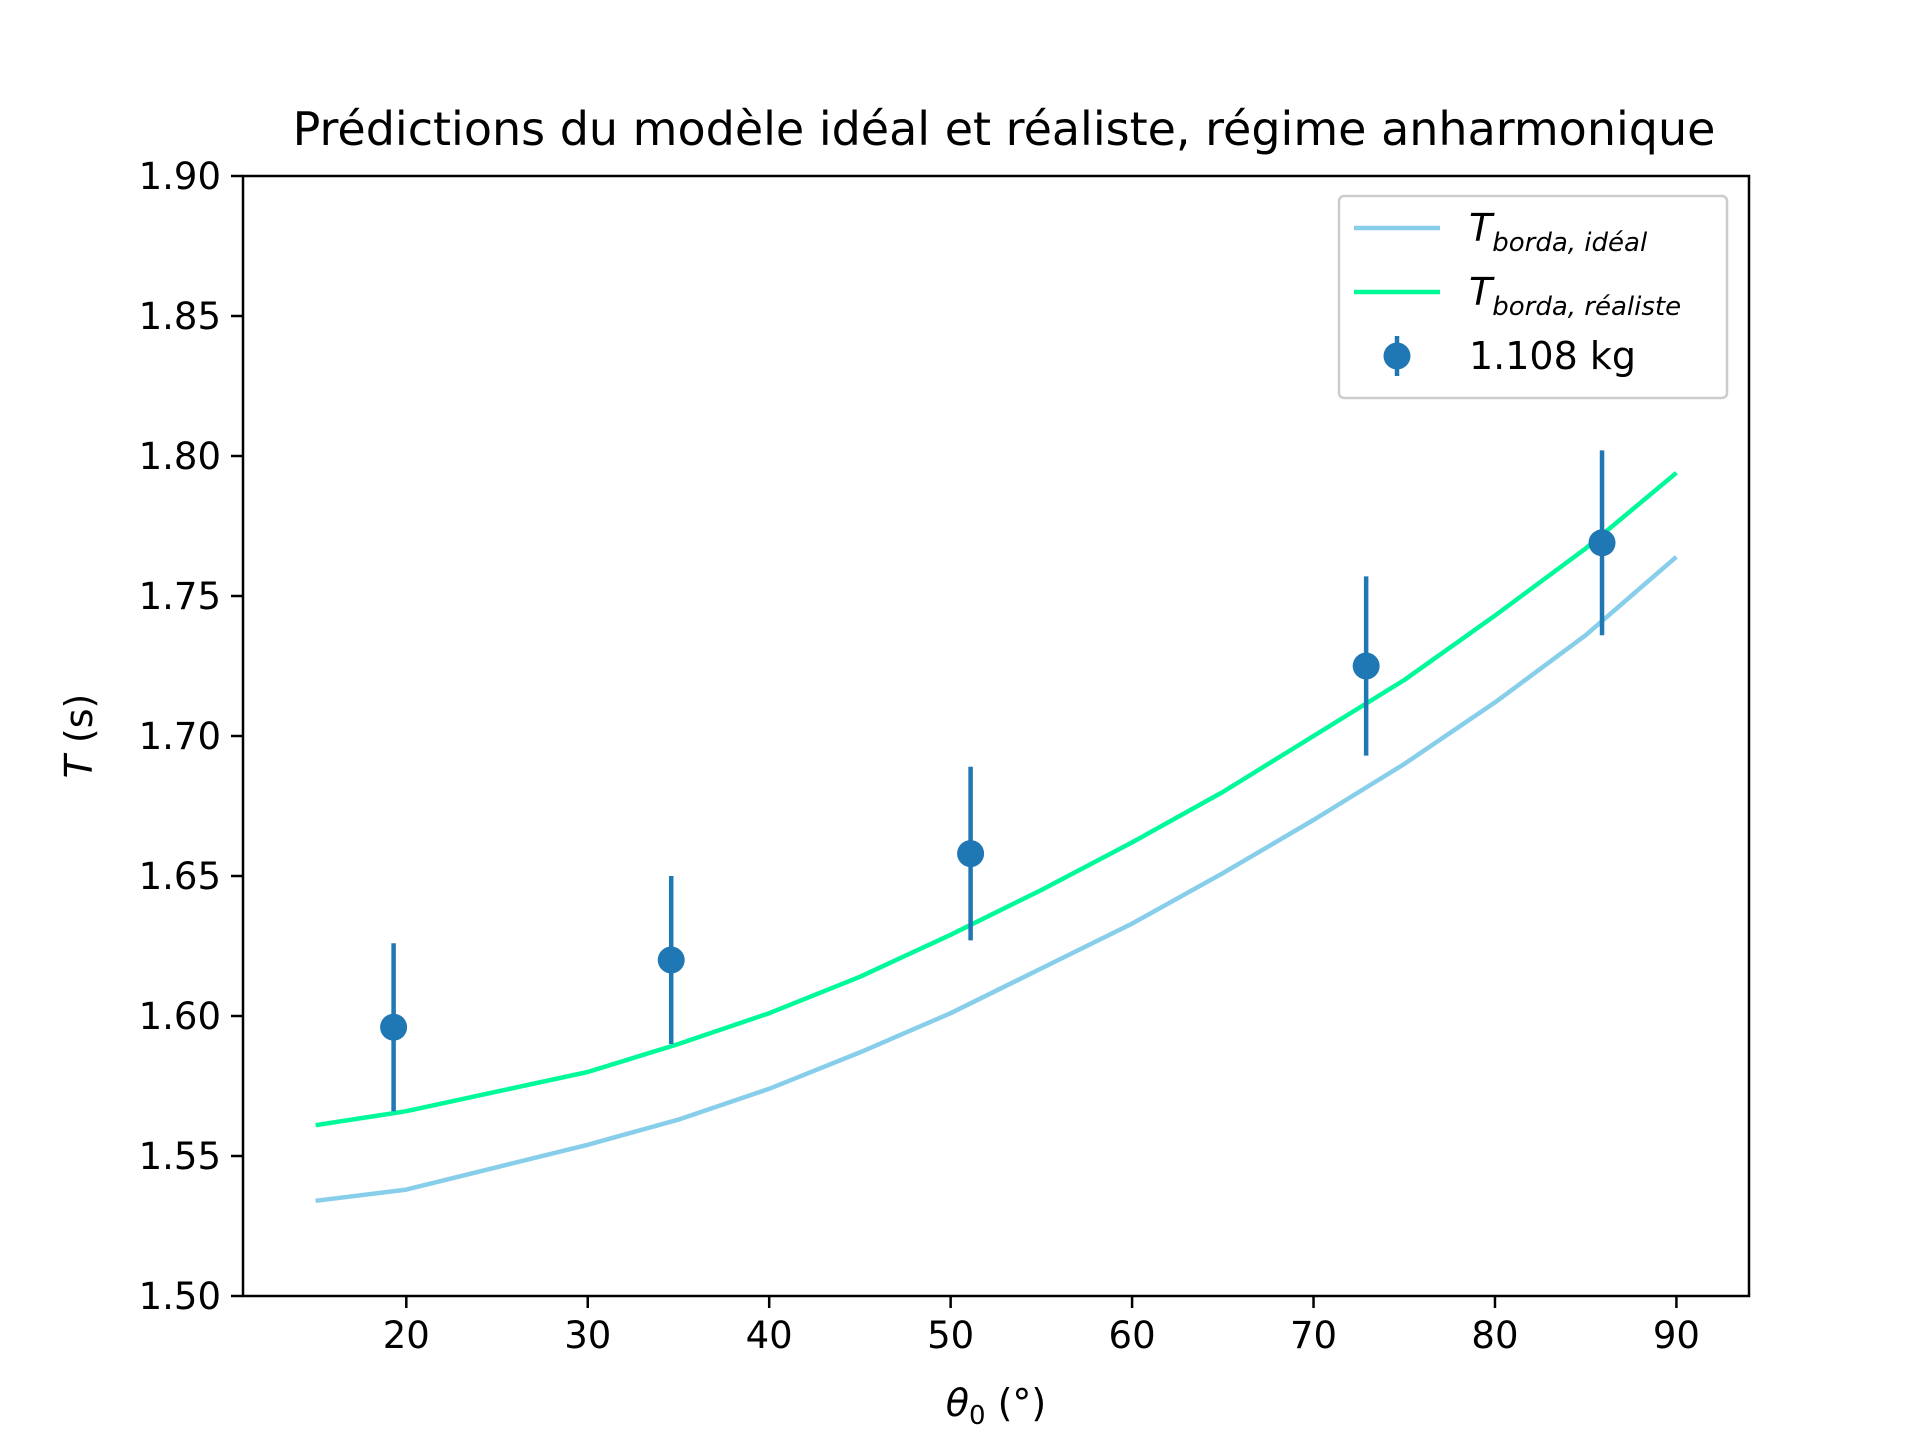 The image size is (1920, 1440). I want to click on x-axis-ticks: 20 30 40 50 60 70 80 90, so click(1041, 1326).